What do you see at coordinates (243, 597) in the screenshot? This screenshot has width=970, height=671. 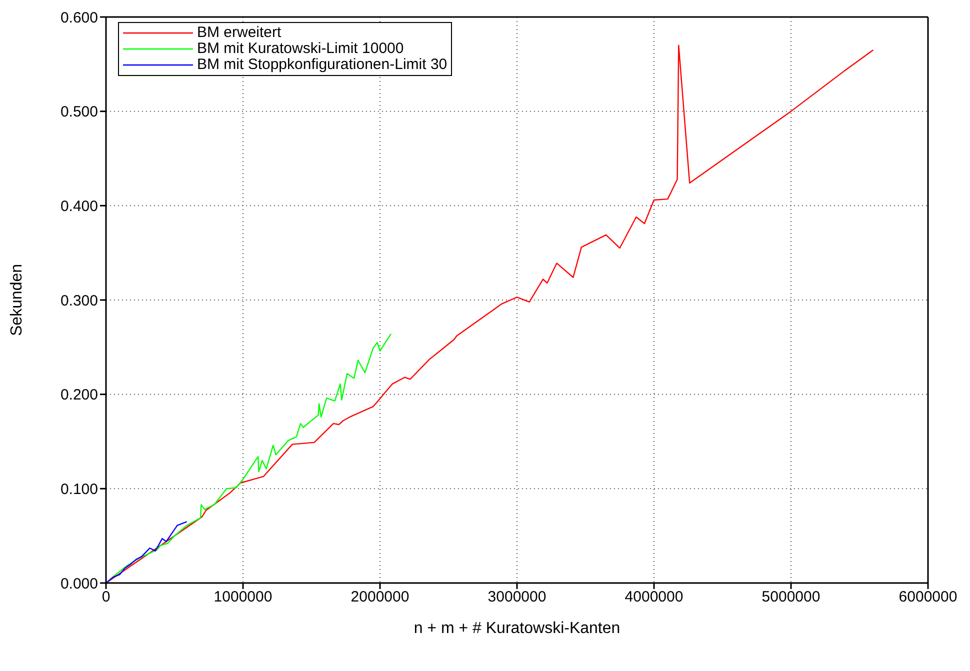 I see `x-tick-label: 1000000` at bounding box center [243, 597].